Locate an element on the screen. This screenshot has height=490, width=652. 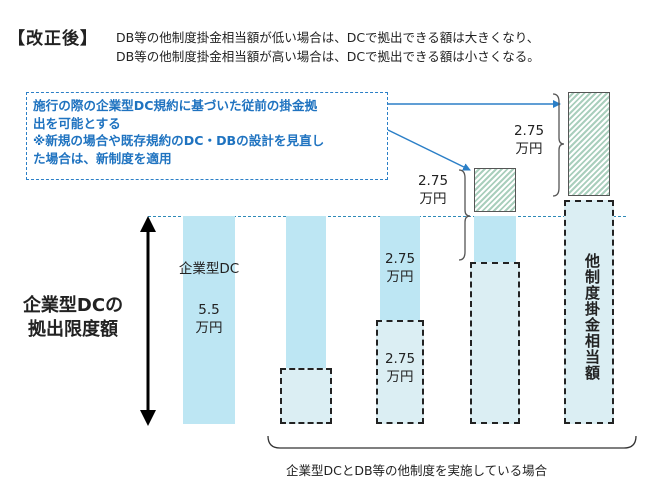
dc-limit-label: 企業型DCの 拠出限度額 is located at coordinates (73, 317).